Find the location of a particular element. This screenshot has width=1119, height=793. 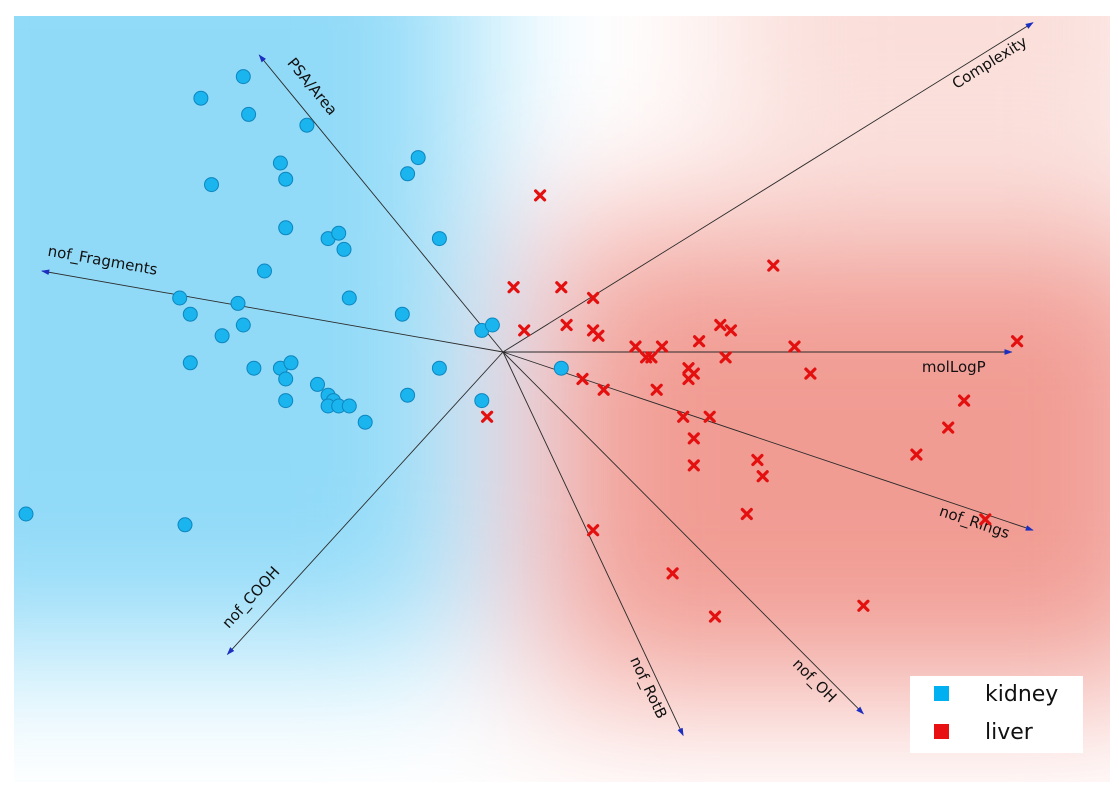

loading-vector-nof-fragments is located at coordinates (272, 311).